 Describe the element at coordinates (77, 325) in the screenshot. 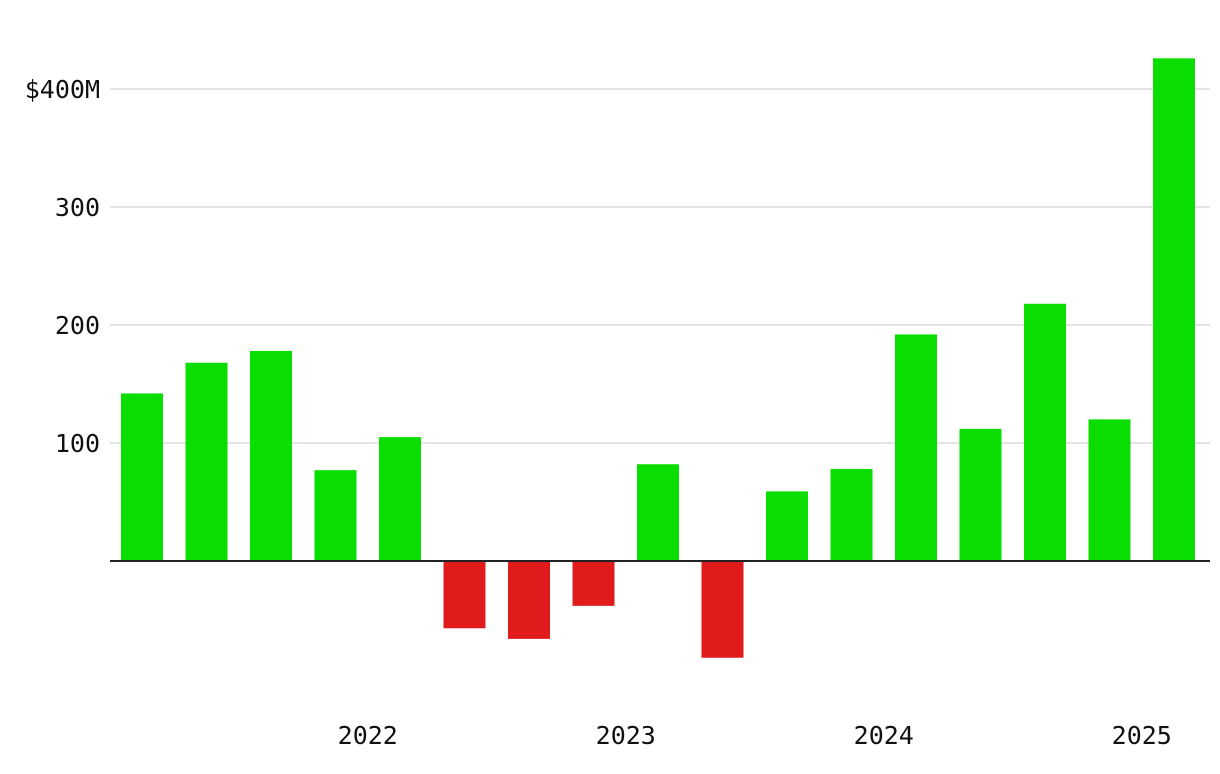

I see `y-tick-label: 200` at that location.